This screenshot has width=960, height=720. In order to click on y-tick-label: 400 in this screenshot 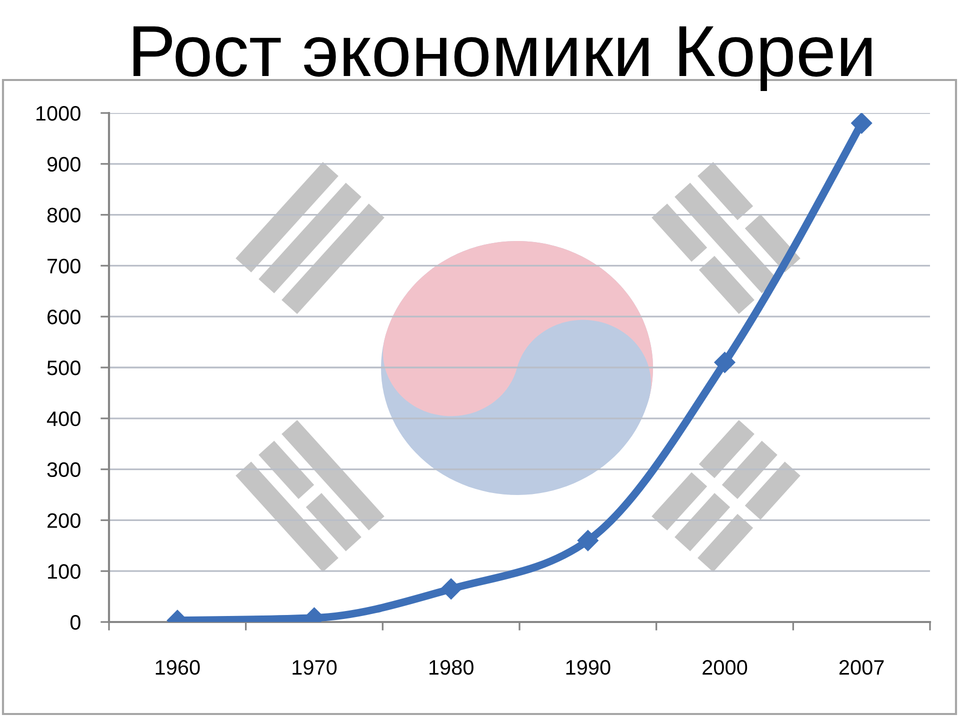, I will do `click(63, 418)`.